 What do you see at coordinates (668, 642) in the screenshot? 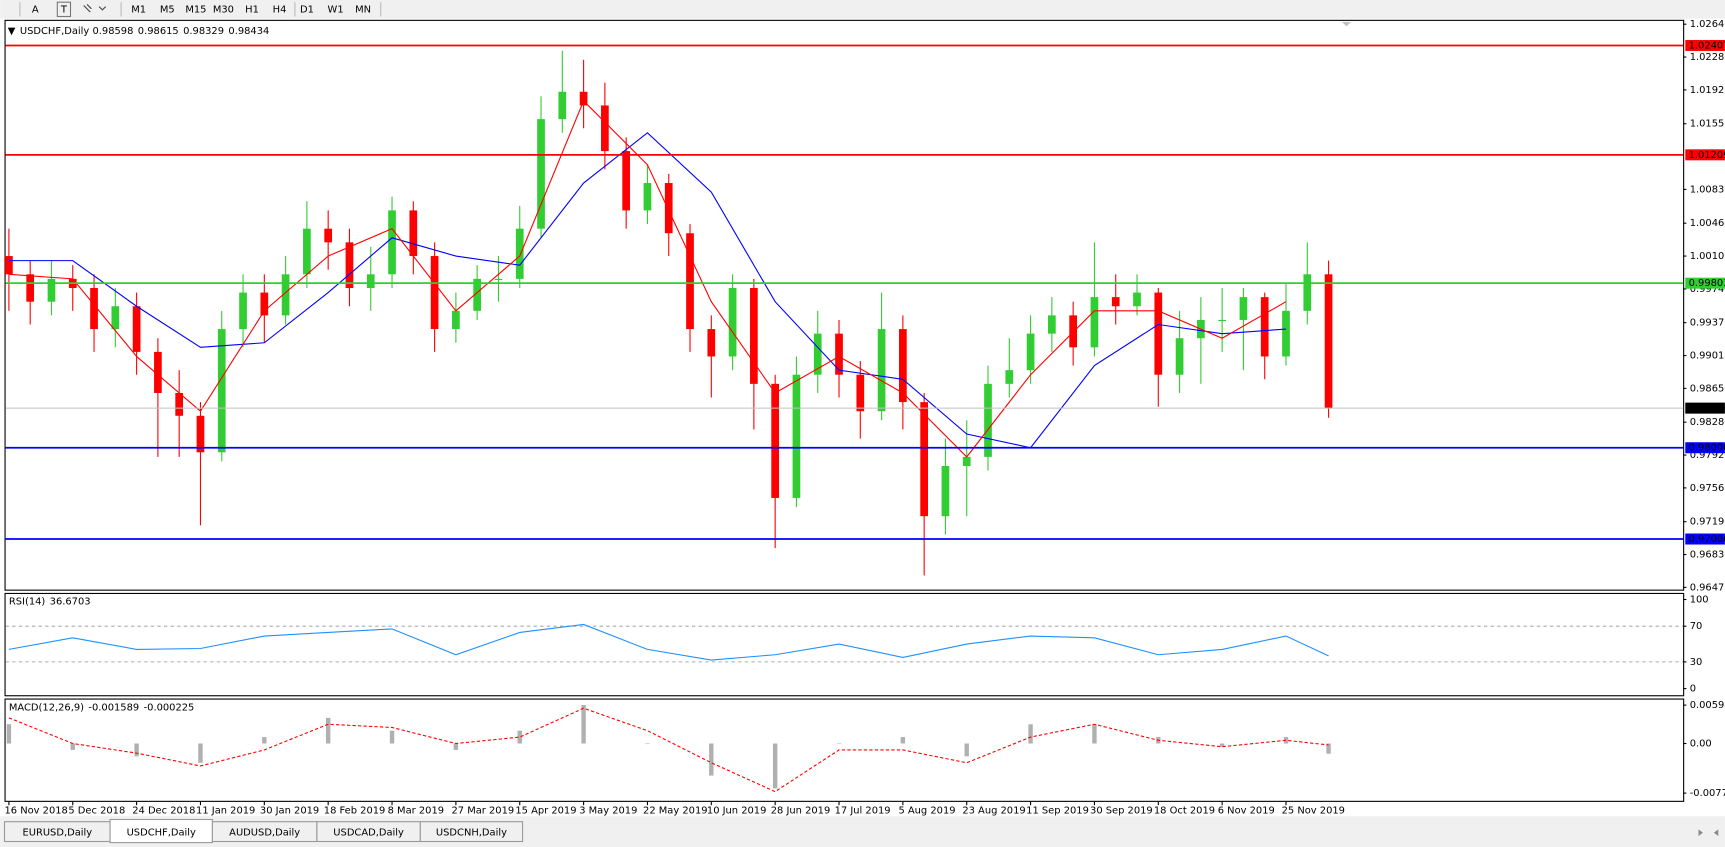
I see `rsi-line` at bounding box center [668, 642].